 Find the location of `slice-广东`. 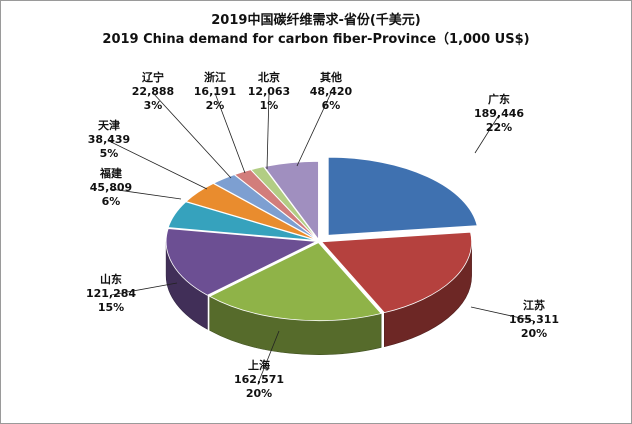

slice-广东 is located at coordinates (402, 196).